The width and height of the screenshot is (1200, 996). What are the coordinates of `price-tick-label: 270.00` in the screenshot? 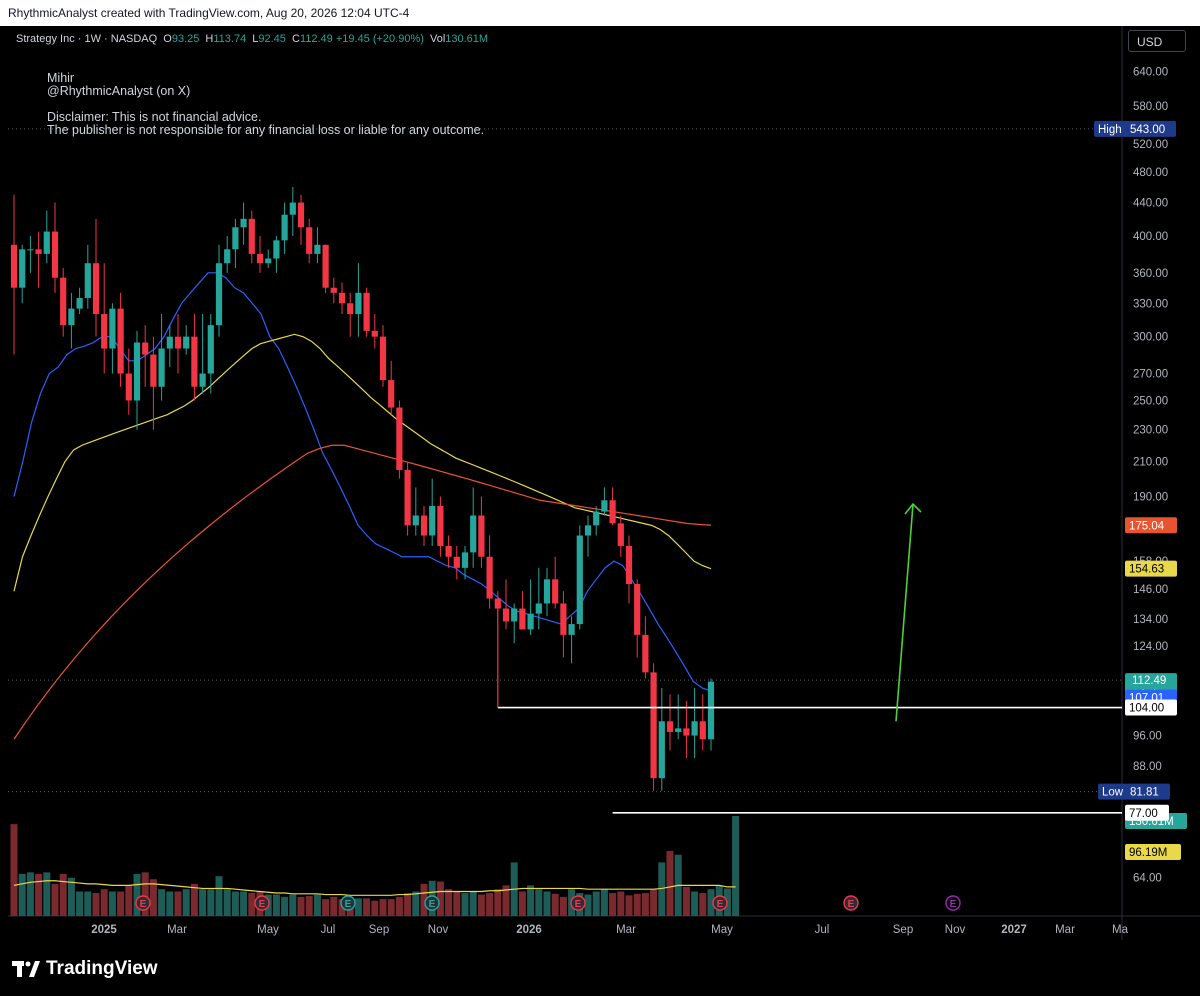 It's located at (1150, 375).